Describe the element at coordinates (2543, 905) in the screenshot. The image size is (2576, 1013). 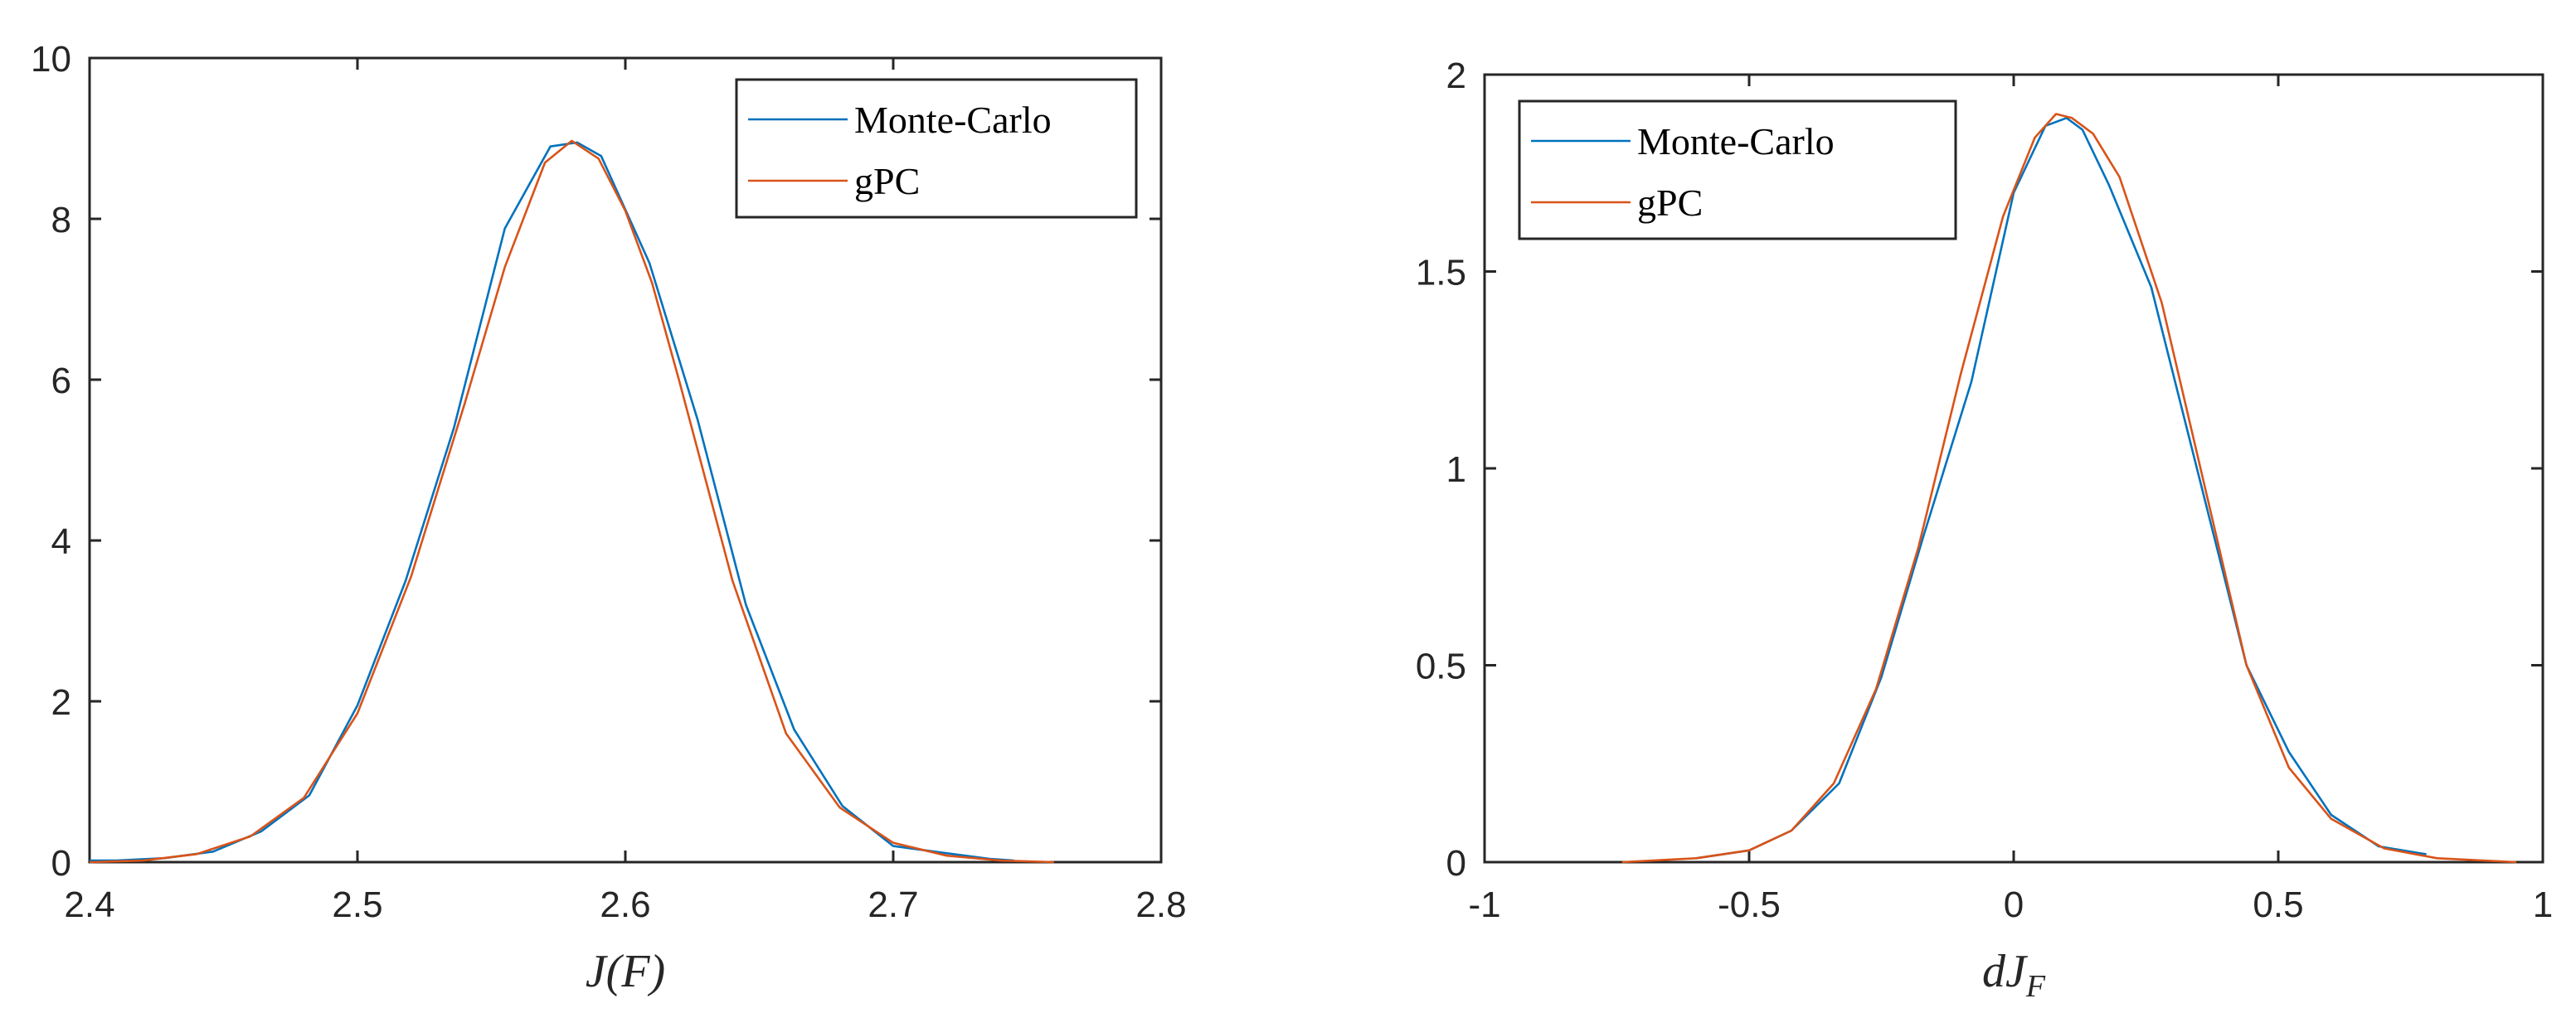
I see `x-tick-label: 1` at that location.